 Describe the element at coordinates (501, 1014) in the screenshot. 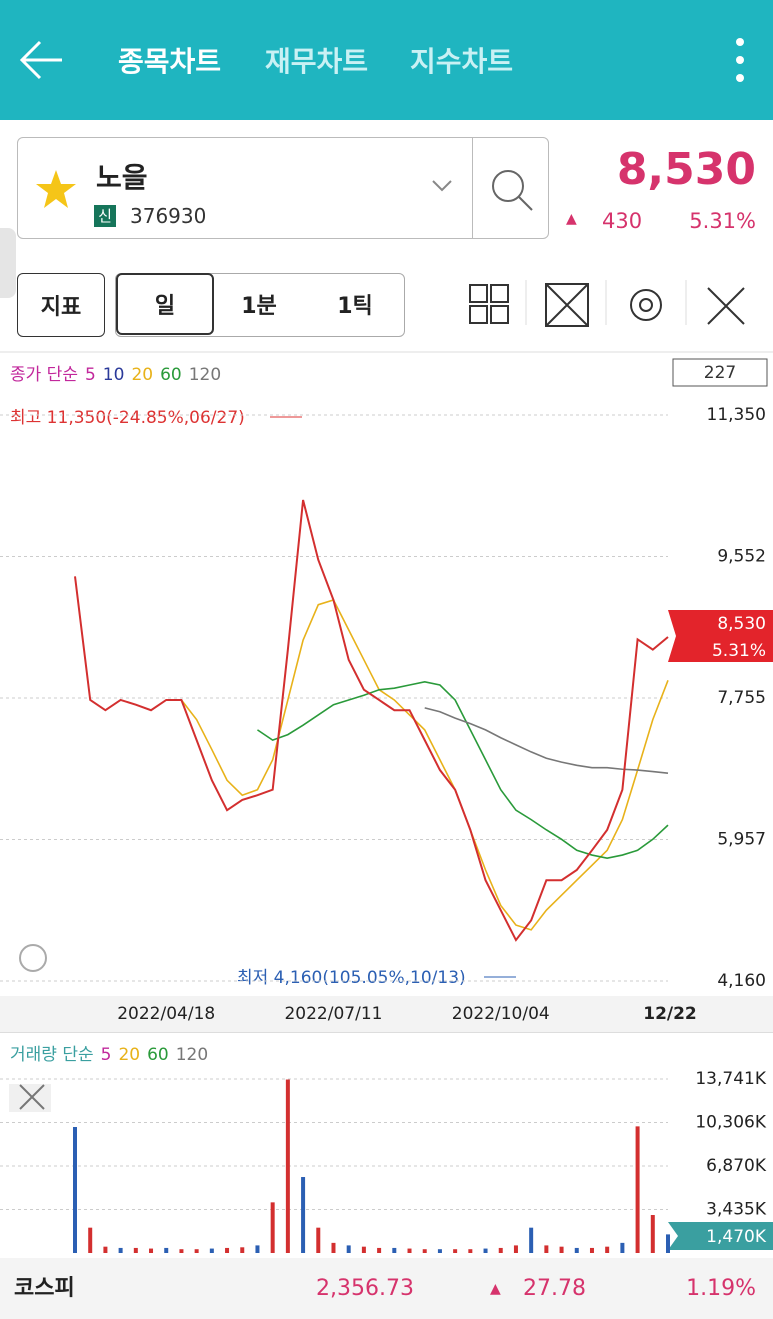

I see `x-tick-label: 2022/10/04` at that location.